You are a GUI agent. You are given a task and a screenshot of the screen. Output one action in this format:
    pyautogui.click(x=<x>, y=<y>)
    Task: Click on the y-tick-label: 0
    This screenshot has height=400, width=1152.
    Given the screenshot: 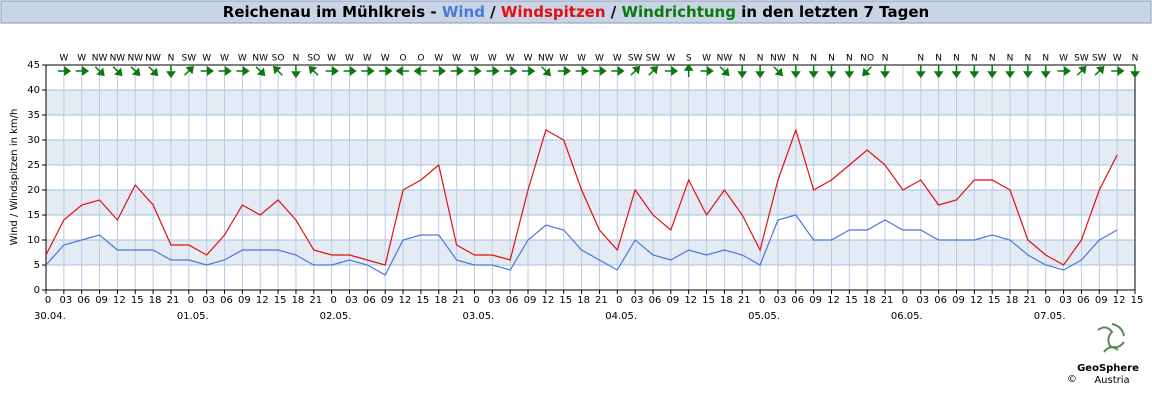 What is the action you would take?
    pyautogui.click(x=37, y=290)
    